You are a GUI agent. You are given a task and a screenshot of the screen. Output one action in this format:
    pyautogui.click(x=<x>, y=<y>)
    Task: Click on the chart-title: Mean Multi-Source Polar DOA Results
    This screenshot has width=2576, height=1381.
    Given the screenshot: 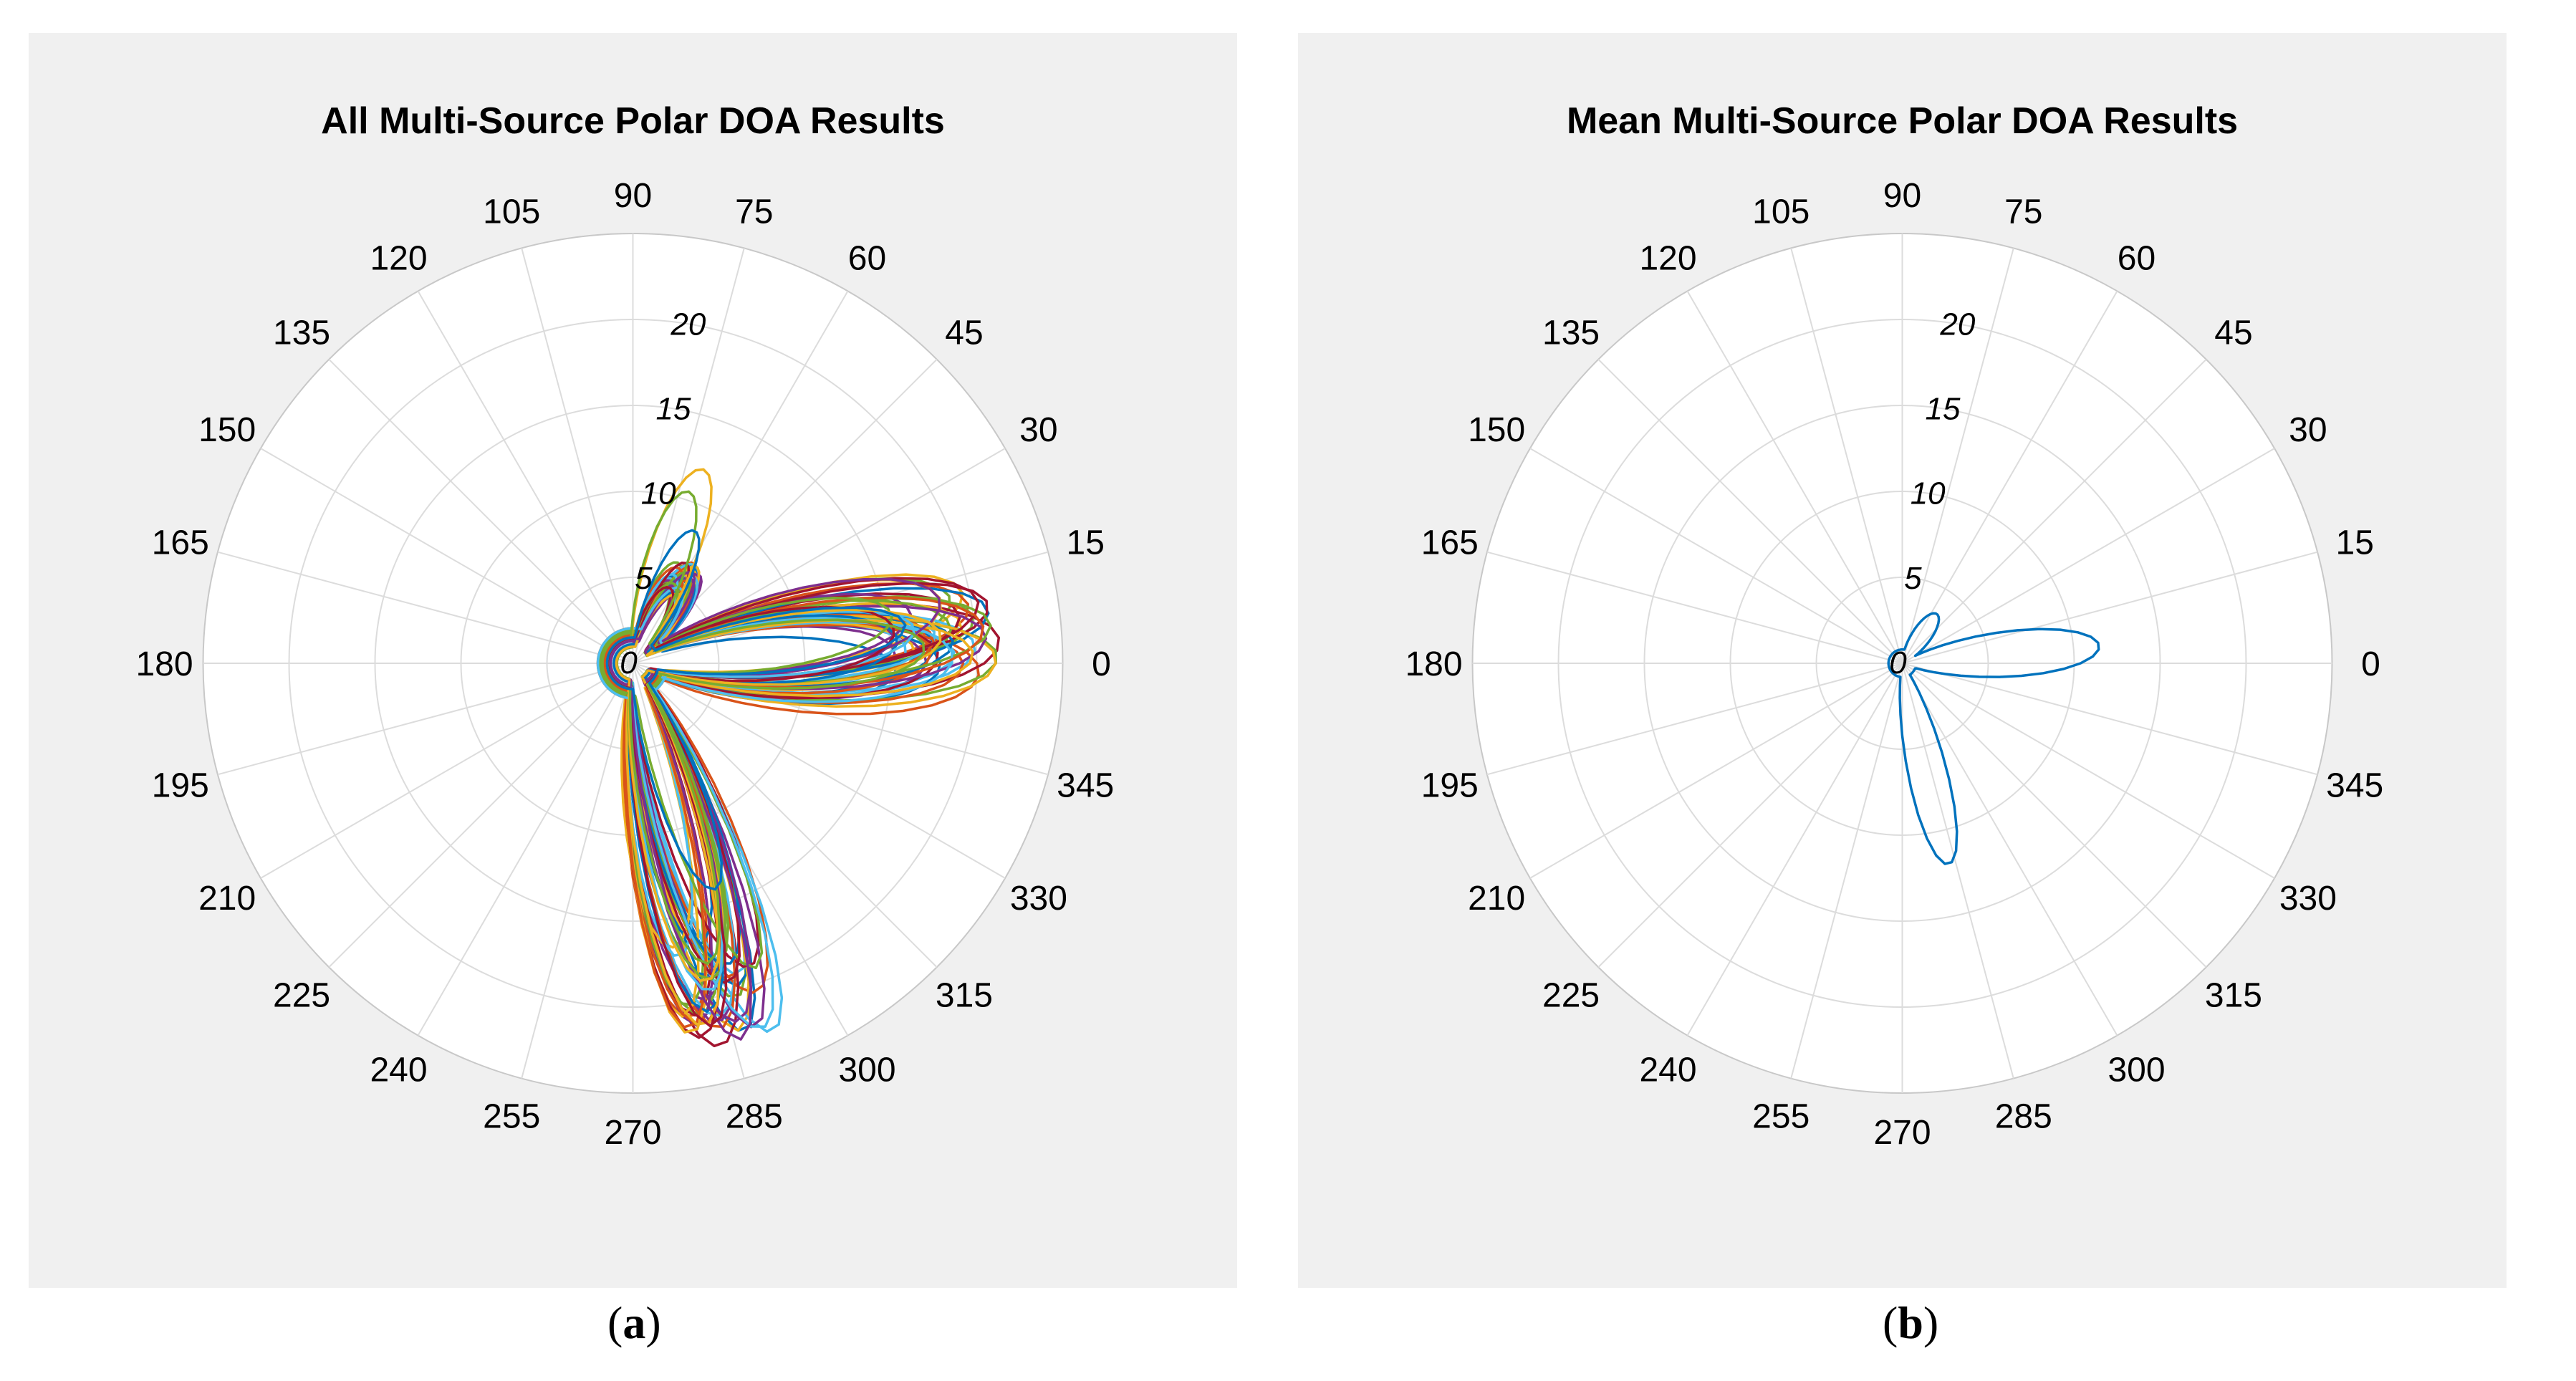 What is the action you would take?
    pyautogui.click(x=1902, y=121)
    